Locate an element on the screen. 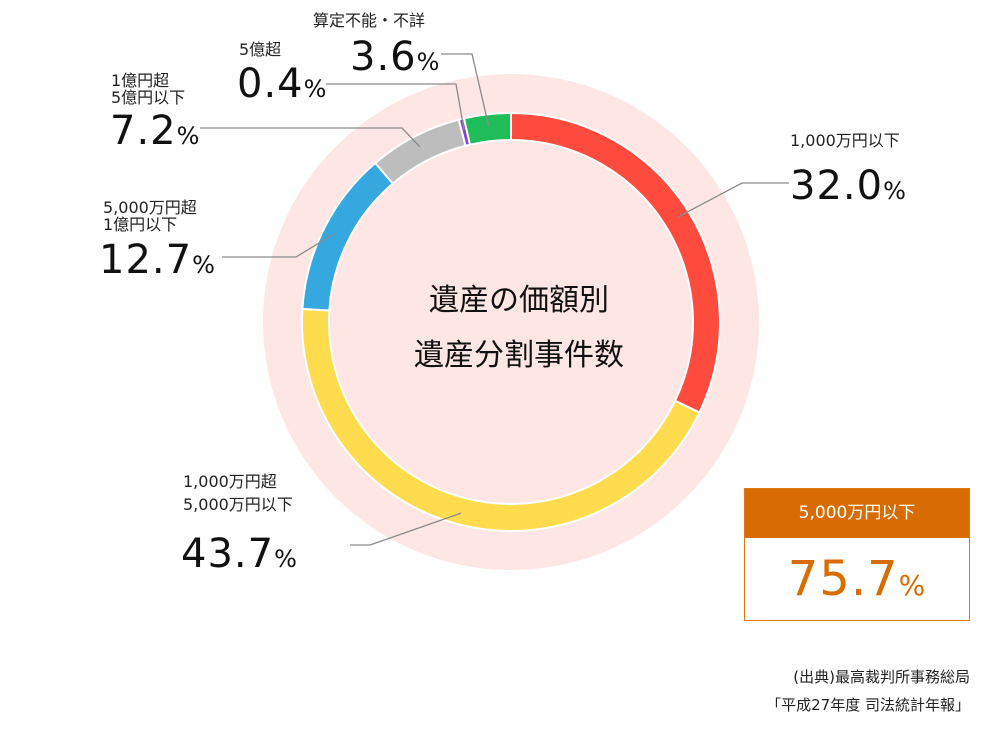 The width and height of the screenshot is (1000, 742). category-label-3-1: 5億円以下 is located at coordinates (148, 97).